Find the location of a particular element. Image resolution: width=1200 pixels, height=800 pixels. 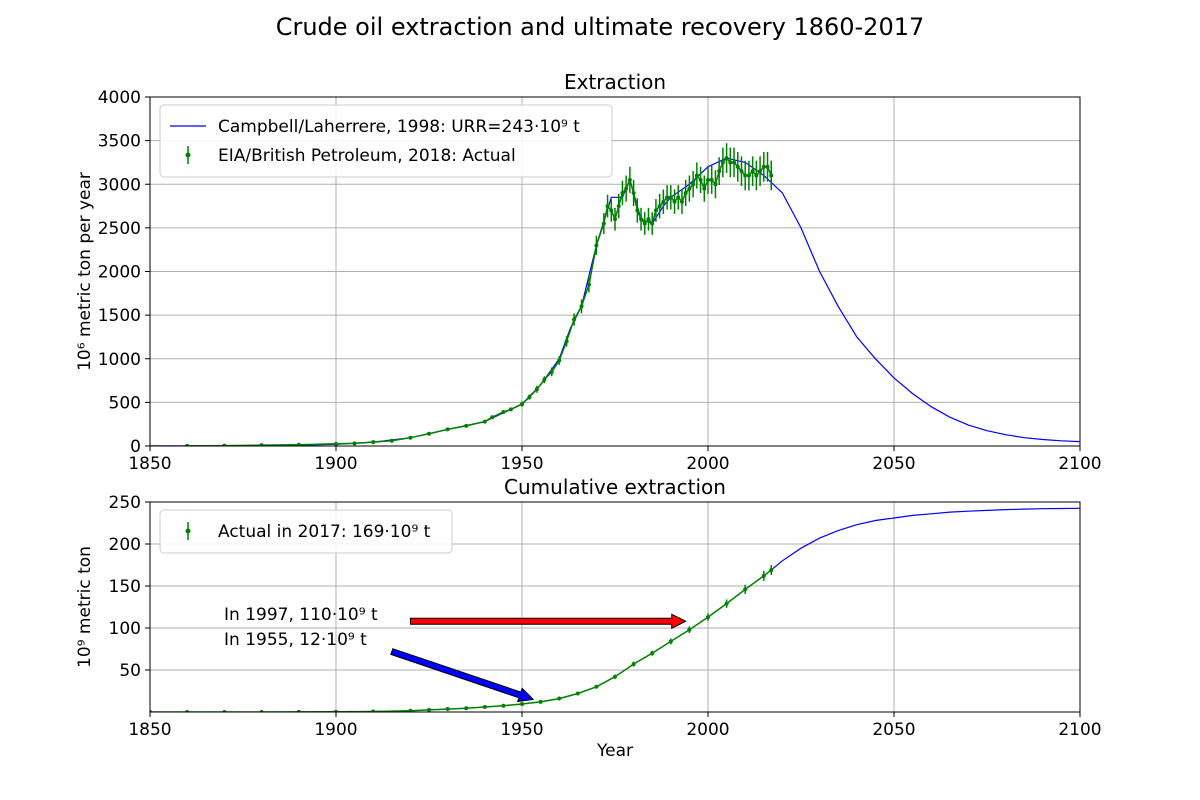

y-tick-label: 200 is located at coordinates (125, 545).